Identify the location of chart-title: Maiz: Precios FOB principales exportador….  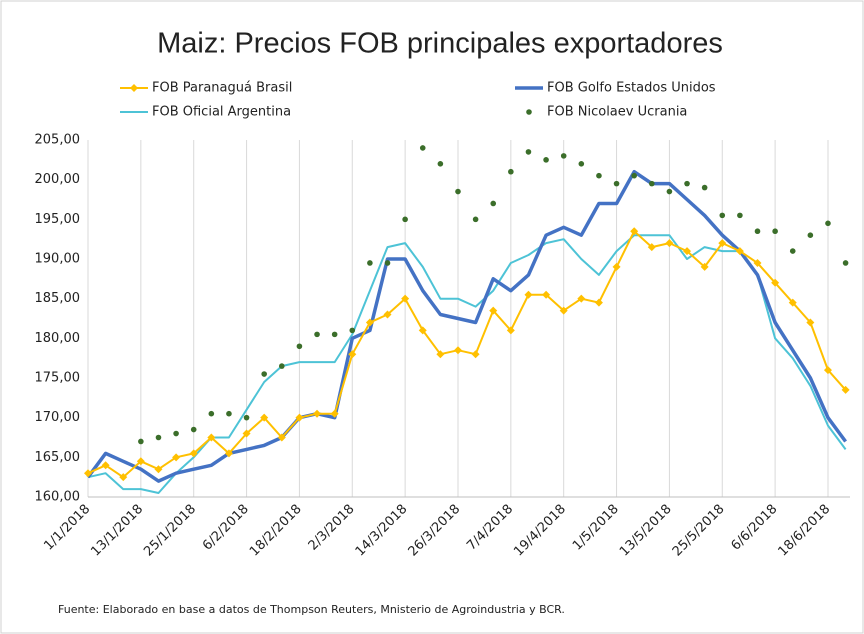
(440, 44).